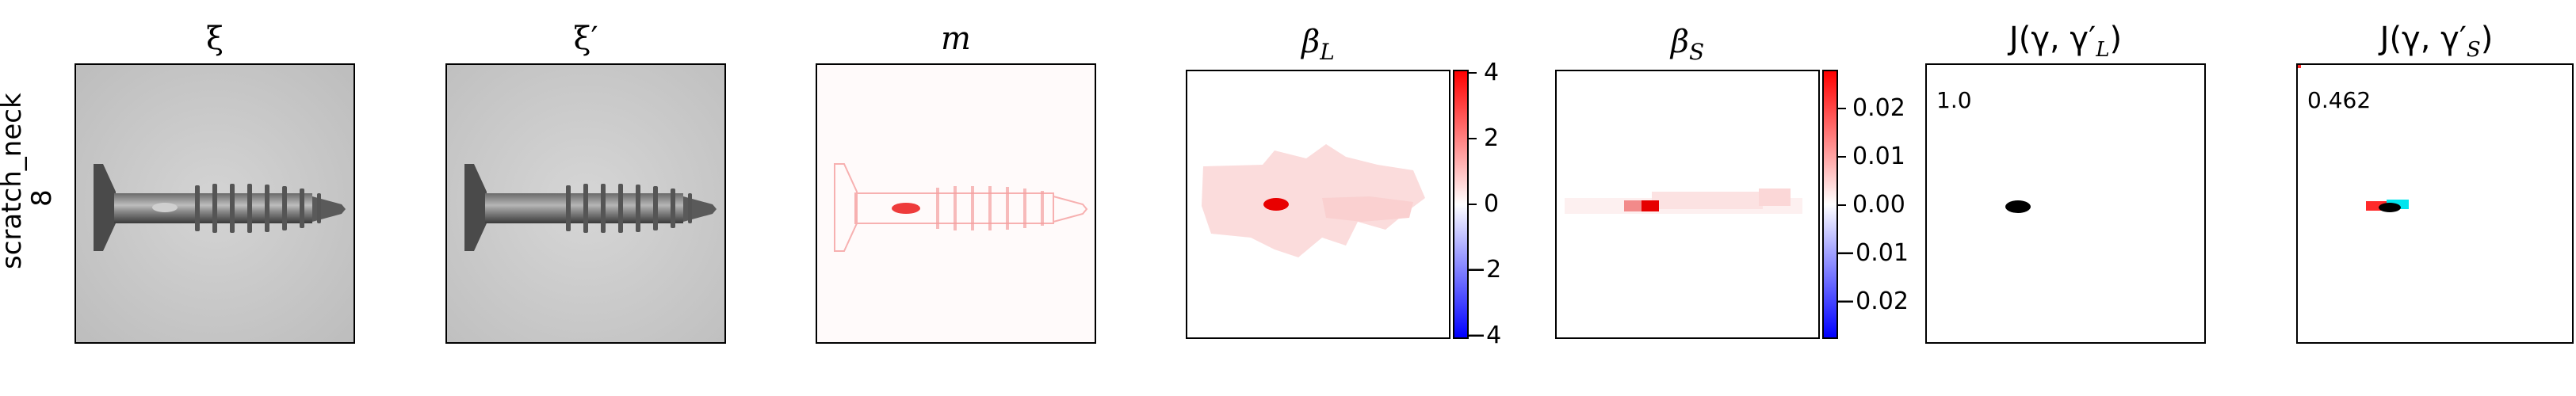  I want to click on panel-title-beta-s: βS, so click(1687, 47).